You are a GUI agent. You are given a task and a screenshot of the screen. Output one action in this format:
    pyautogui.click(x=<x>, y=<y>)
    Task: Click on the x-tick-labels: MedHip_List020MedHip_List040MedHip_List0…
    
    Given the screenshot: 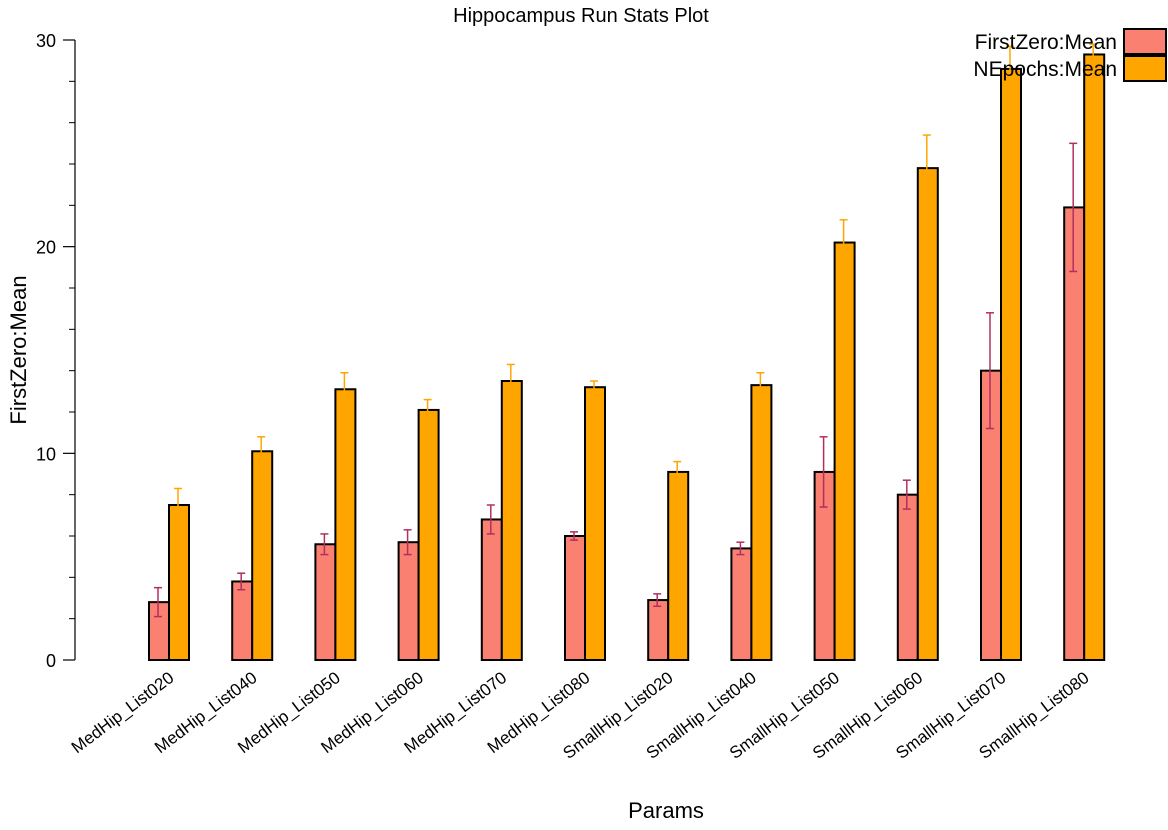 What is the action you would take?
    pyautogui.click(x=580, y=715)
    